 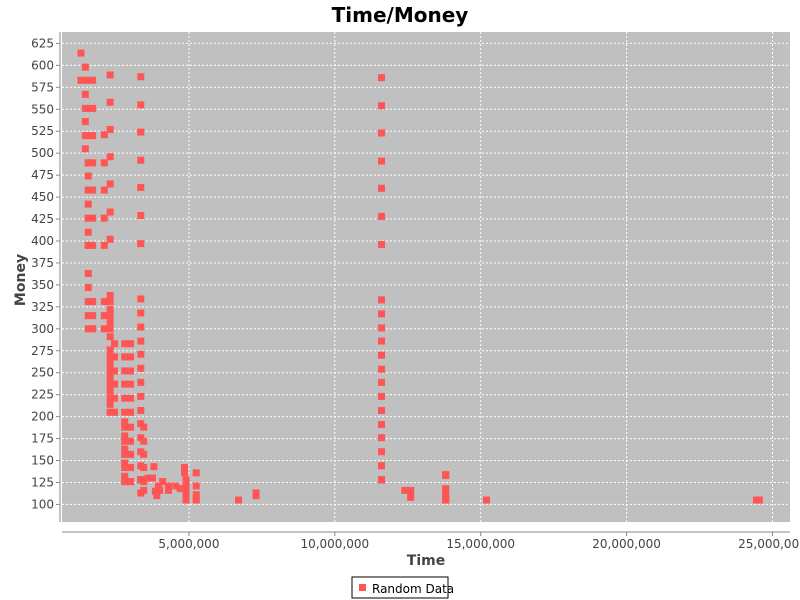 What do you see at coordinates (626, 544) in the screenshot?
I see `x-tick-label: 20,000,000` at bounding box center [626, 544].